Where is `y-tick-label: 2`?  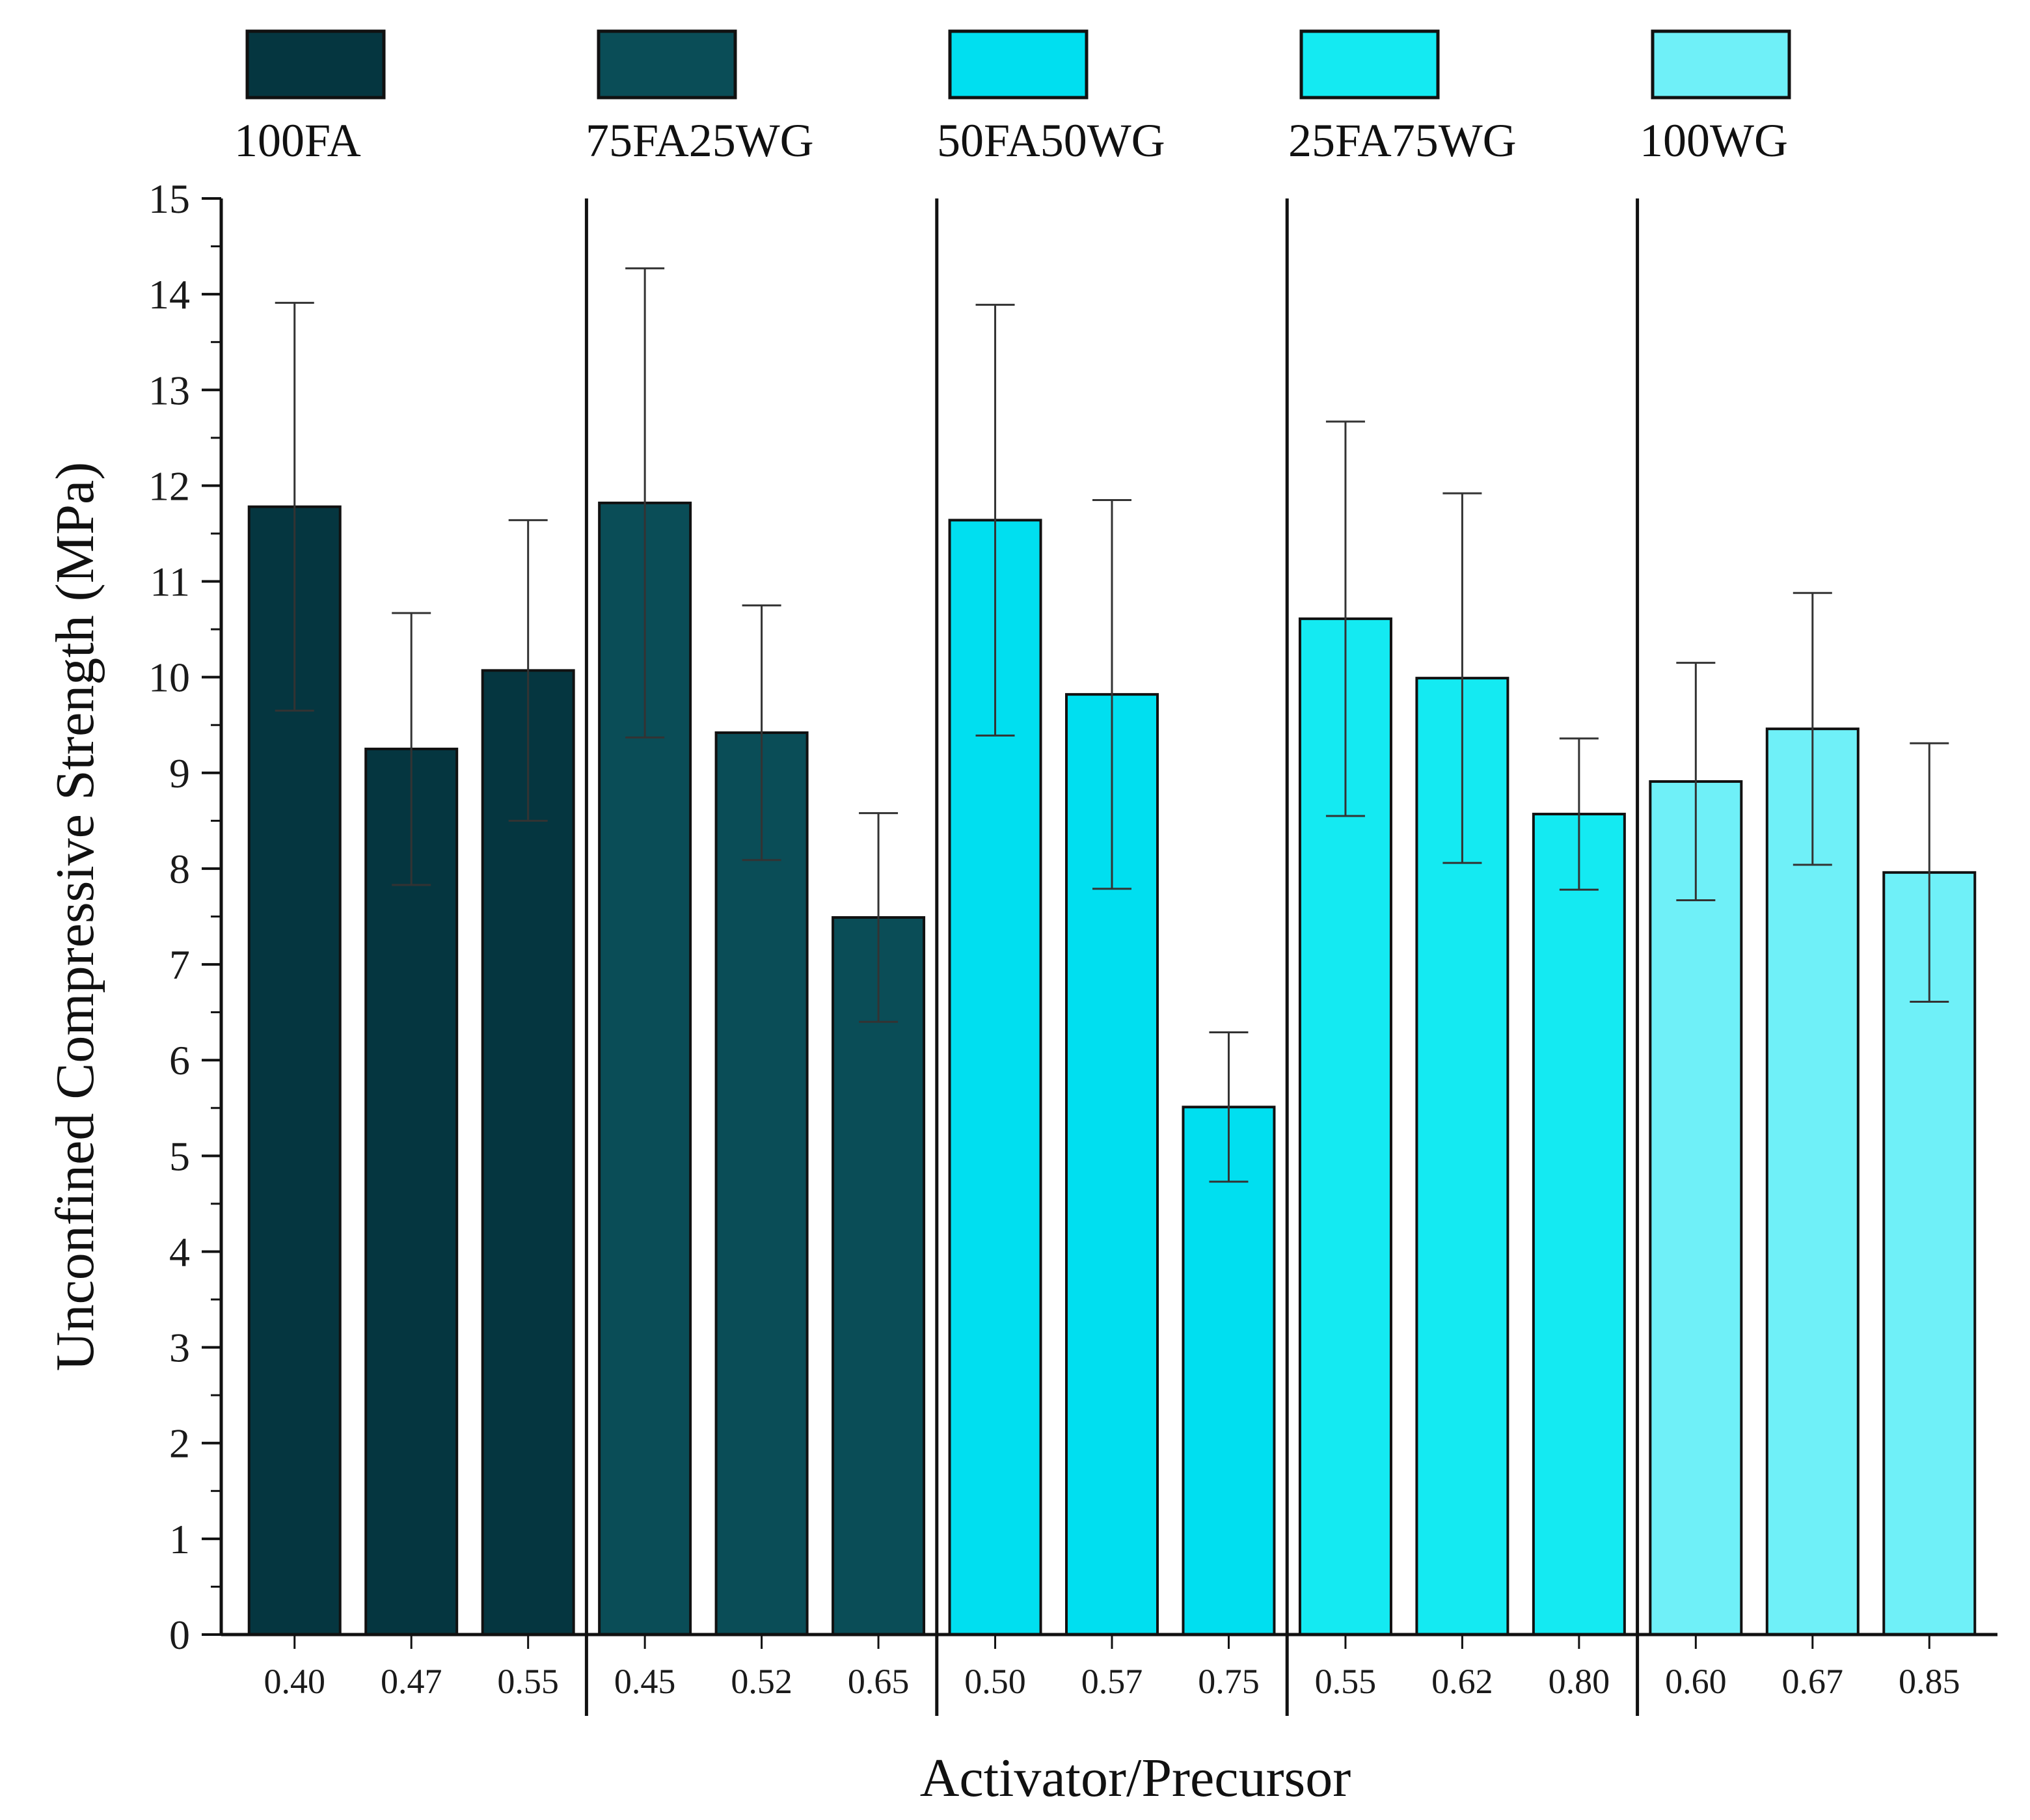
y-tick-label: 2 is located at coordinates (179, 1443).